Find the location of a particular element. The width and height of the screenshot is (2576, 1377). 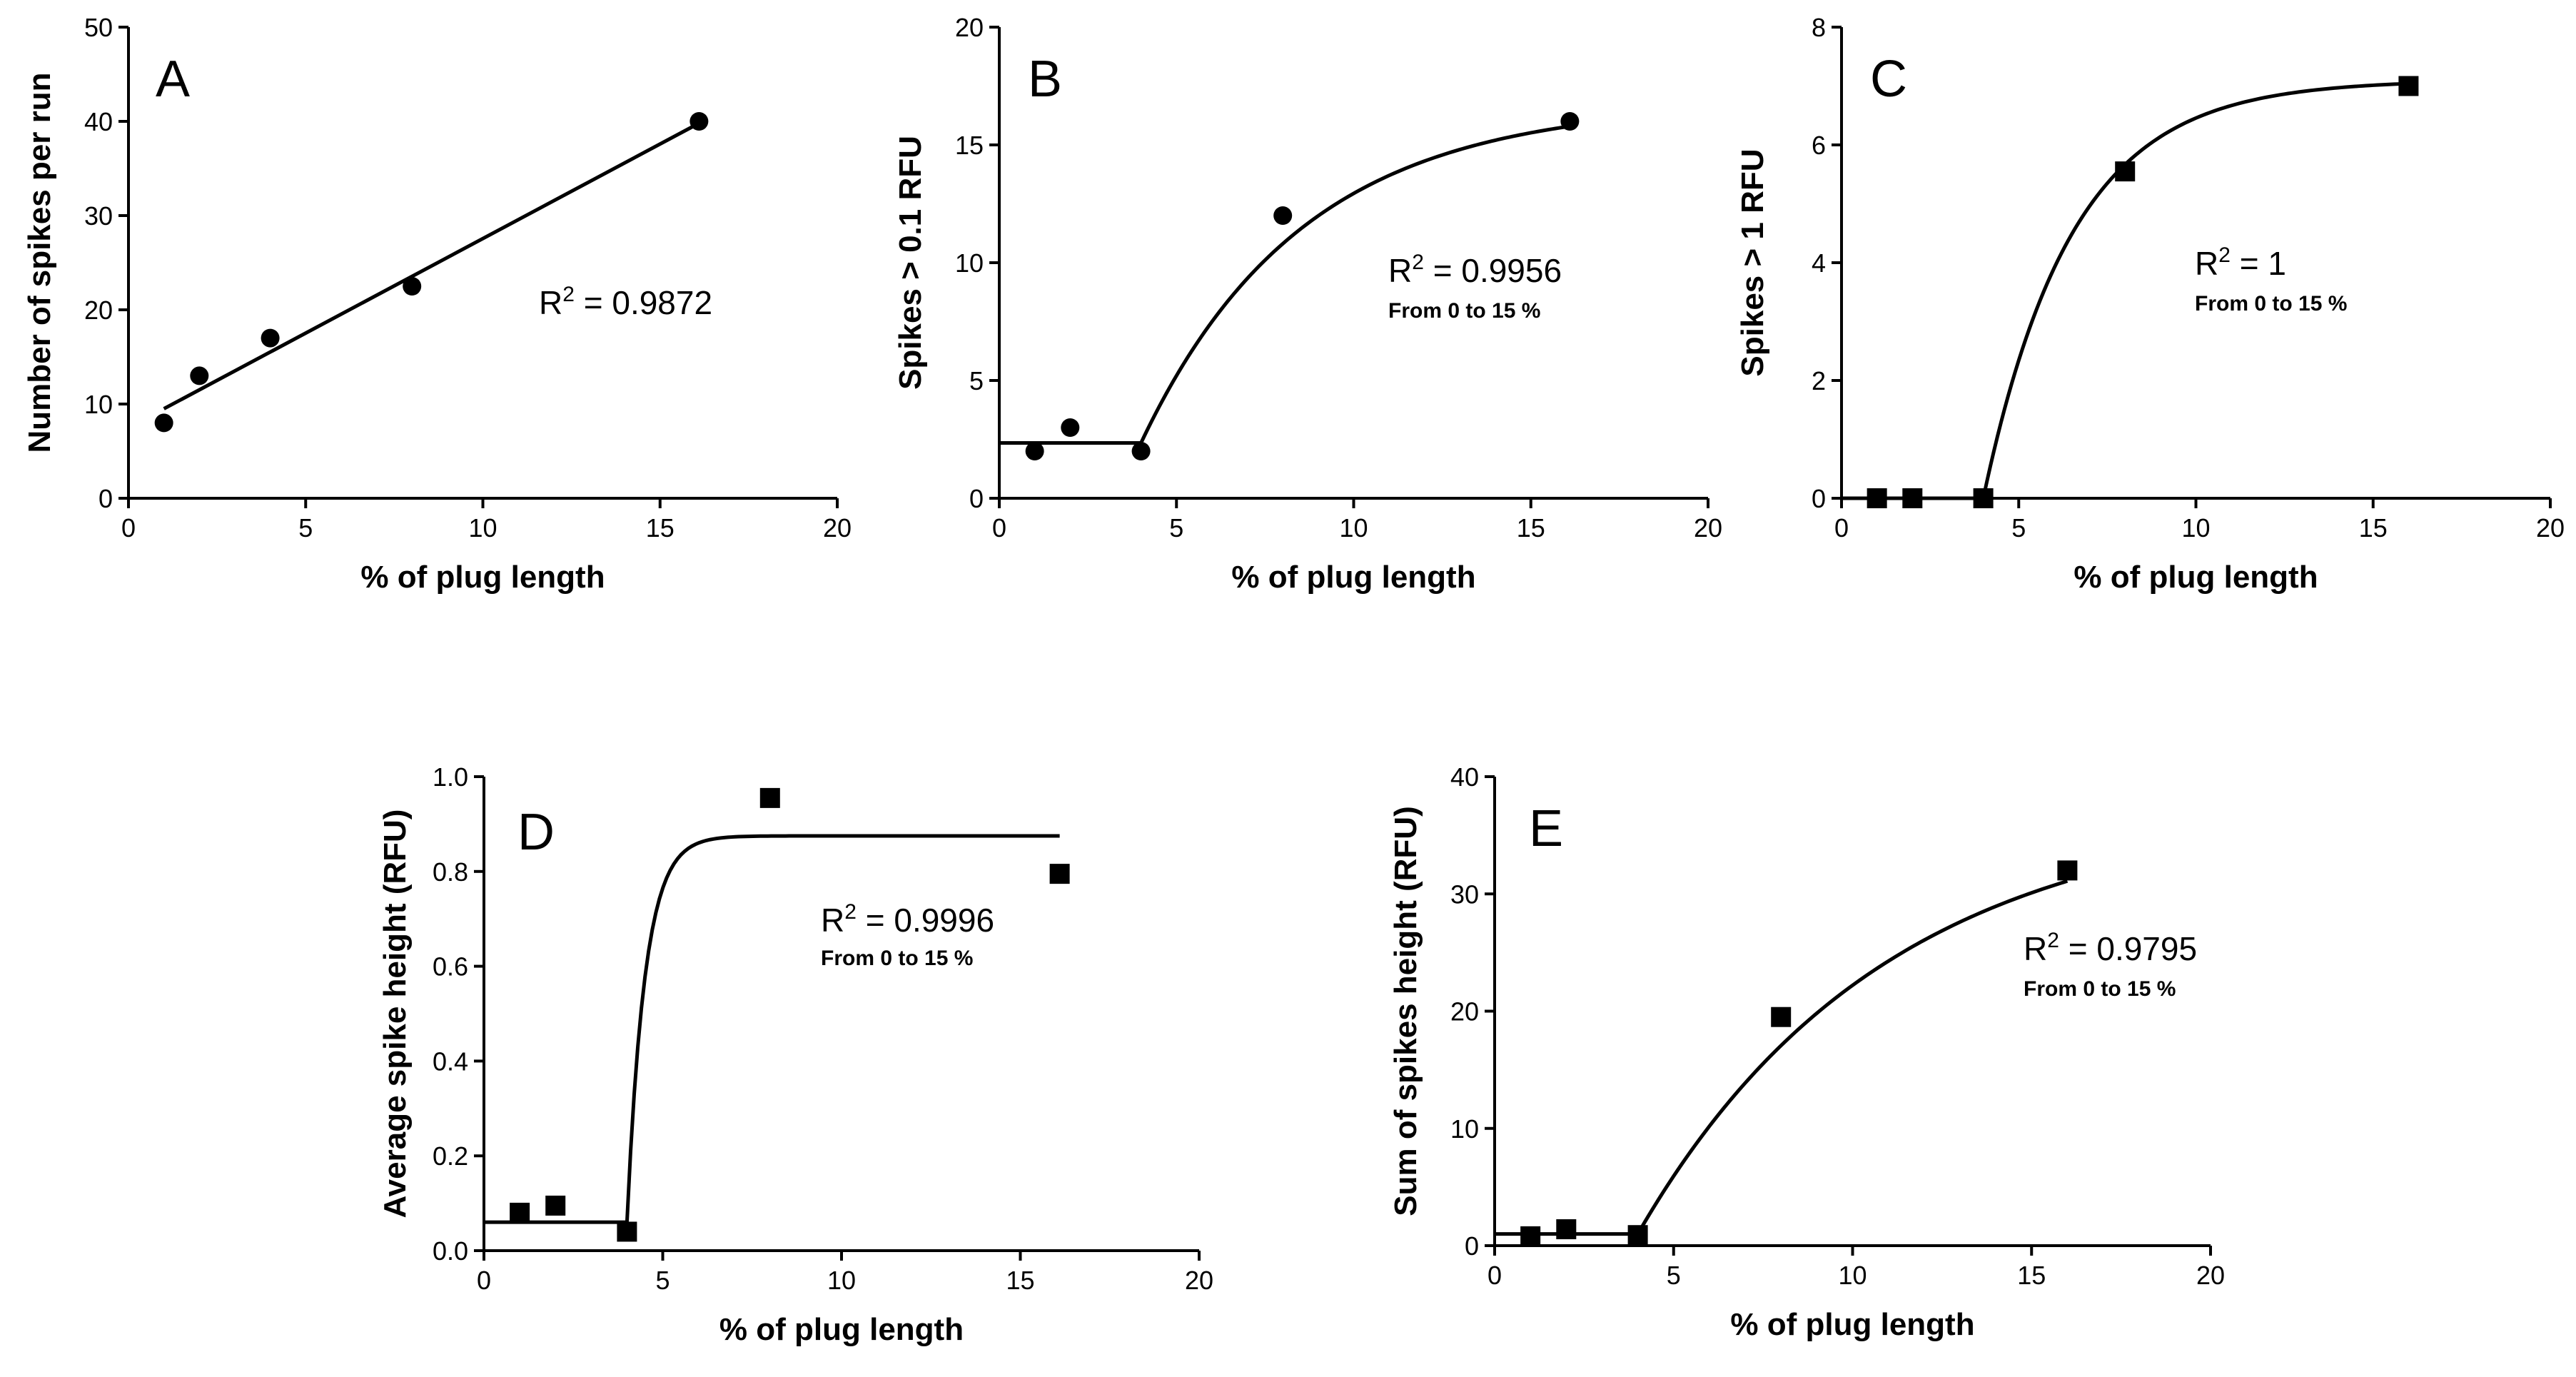

r-squared-label: R2 = 1 is located at coordinates (2240, 263).